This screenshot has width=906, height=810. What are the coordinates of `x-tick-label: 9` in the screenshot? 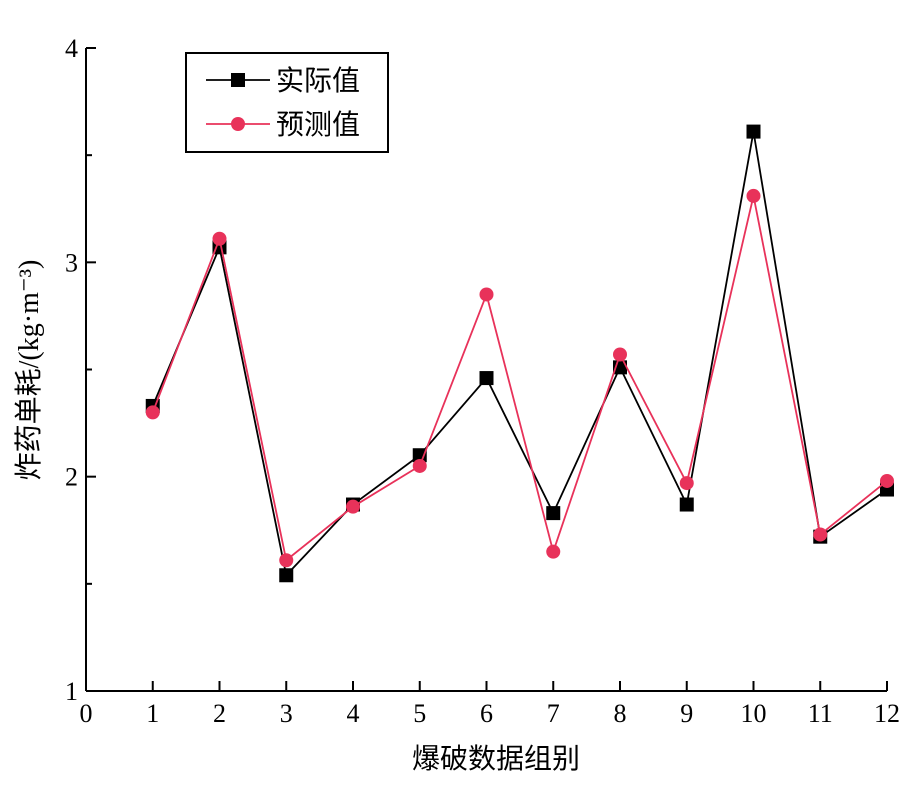 It's located at (686, 713).